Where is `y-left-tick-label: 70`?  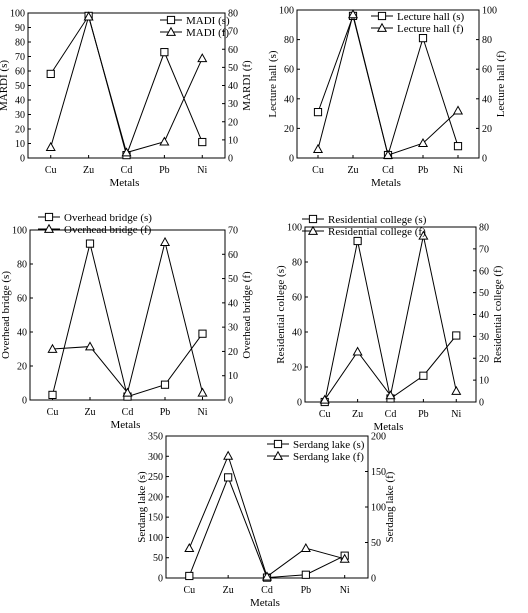
y-left-tick-label: 70 is located at coordinates (20, 57).